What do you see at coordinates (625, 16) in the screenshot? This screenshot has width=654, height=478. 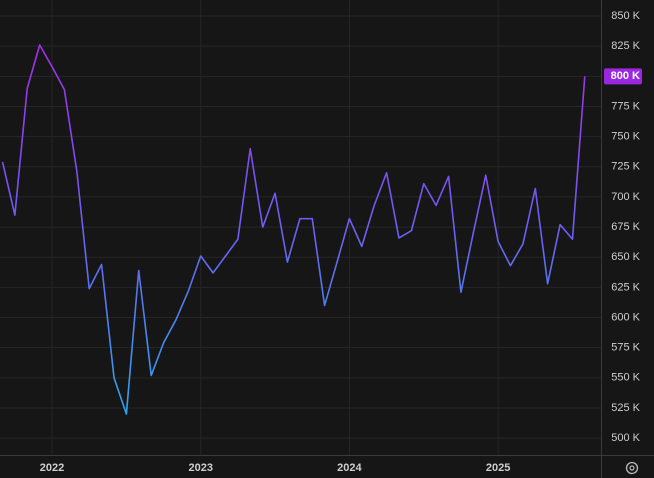 I see `y-tick-label: 850 K` at bounding box center [625, 16].